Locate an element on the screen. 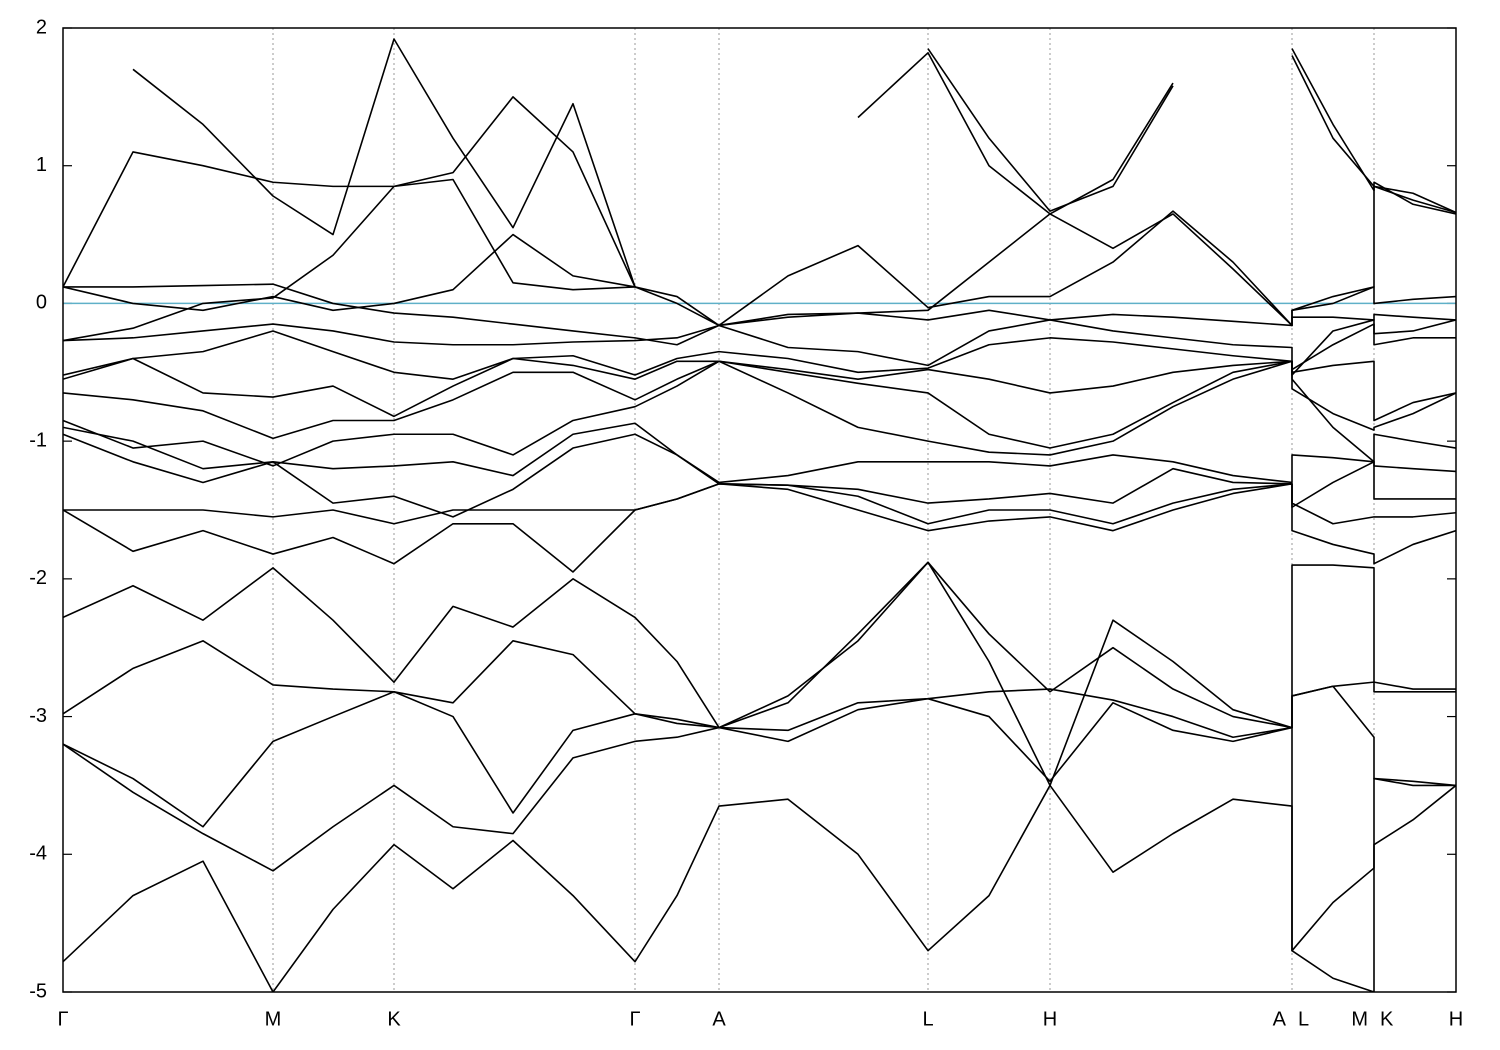 This screenshot has width=1500, height=1050. y-tick-label: -5 is located at coordinates (38, 991).